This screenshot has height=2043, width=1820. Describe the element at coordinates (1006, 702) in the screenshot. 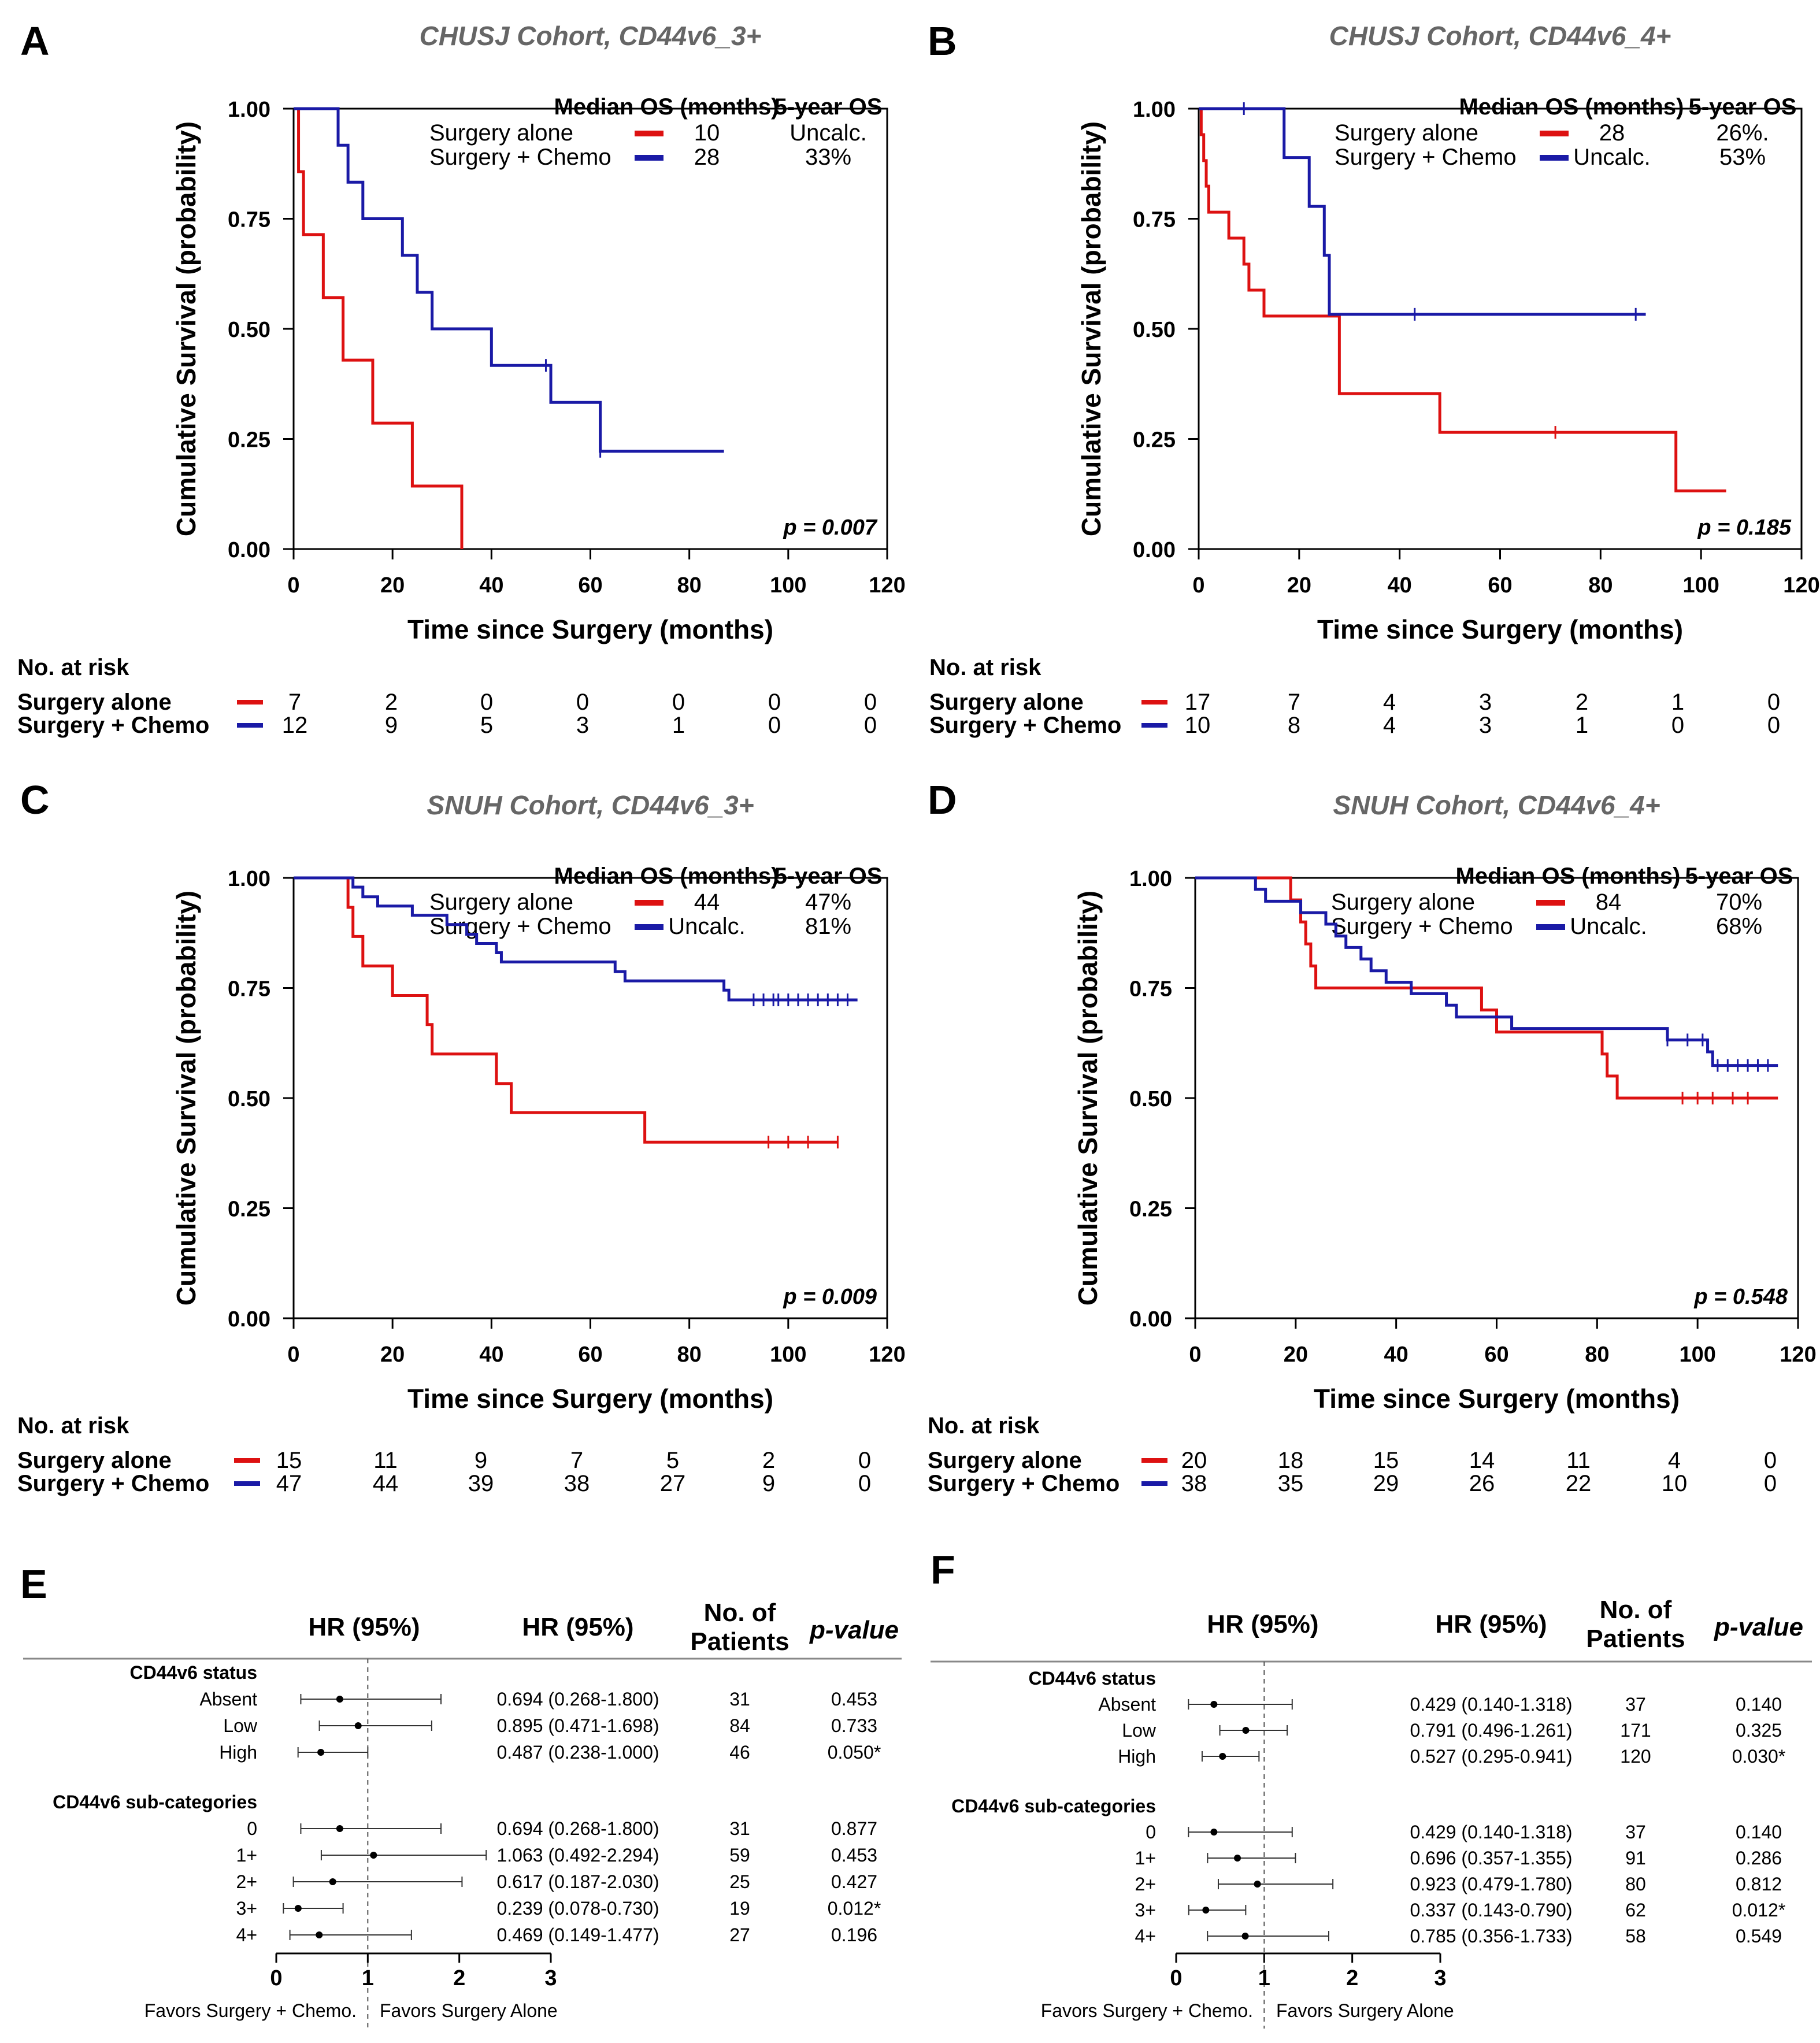

I see `risk-row-label: Surgery alone` at that location.